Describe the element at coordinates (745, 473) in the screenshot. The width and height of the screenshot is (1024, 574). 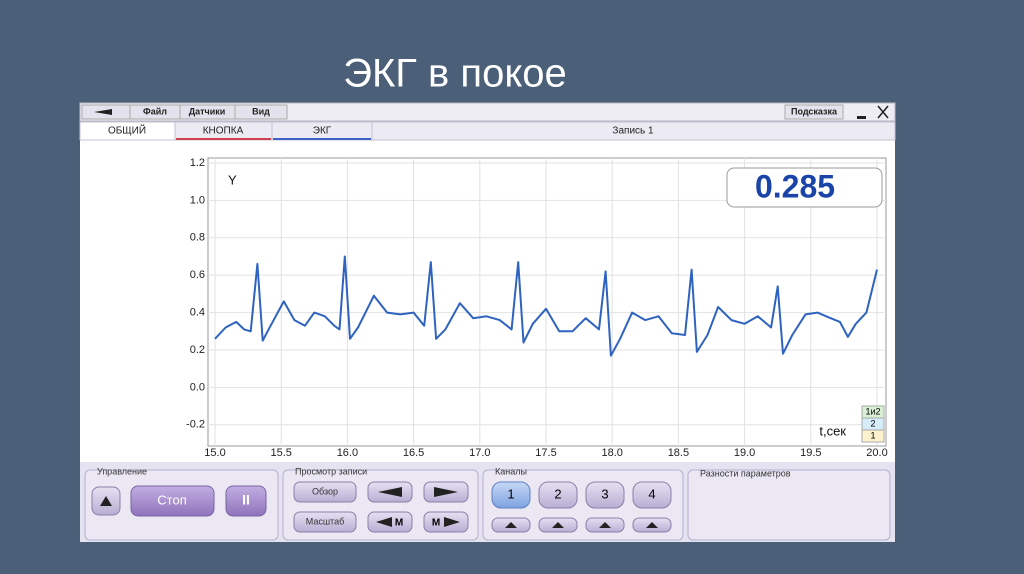
I see `group-label: Разности параметров` at that location.